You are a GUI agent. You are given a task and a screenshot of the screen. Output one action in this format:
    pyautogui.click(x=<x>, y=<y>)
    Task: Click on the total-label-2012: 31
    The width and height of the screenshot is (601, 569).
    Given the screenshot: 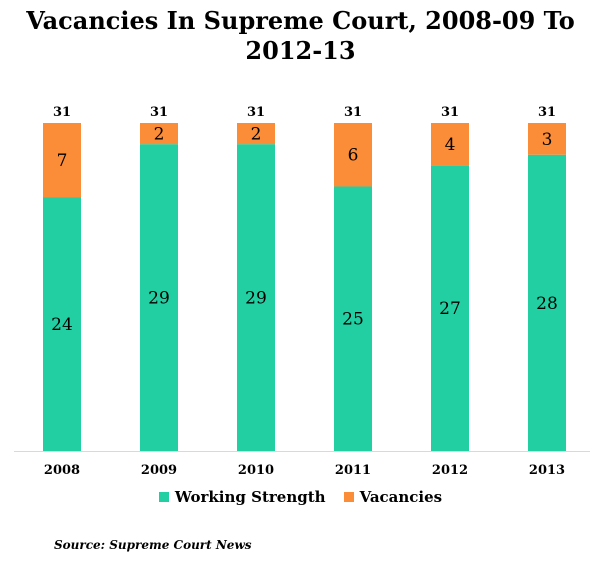 What is the action you would take?
    pyautogui.click(x=450, y=112)
    